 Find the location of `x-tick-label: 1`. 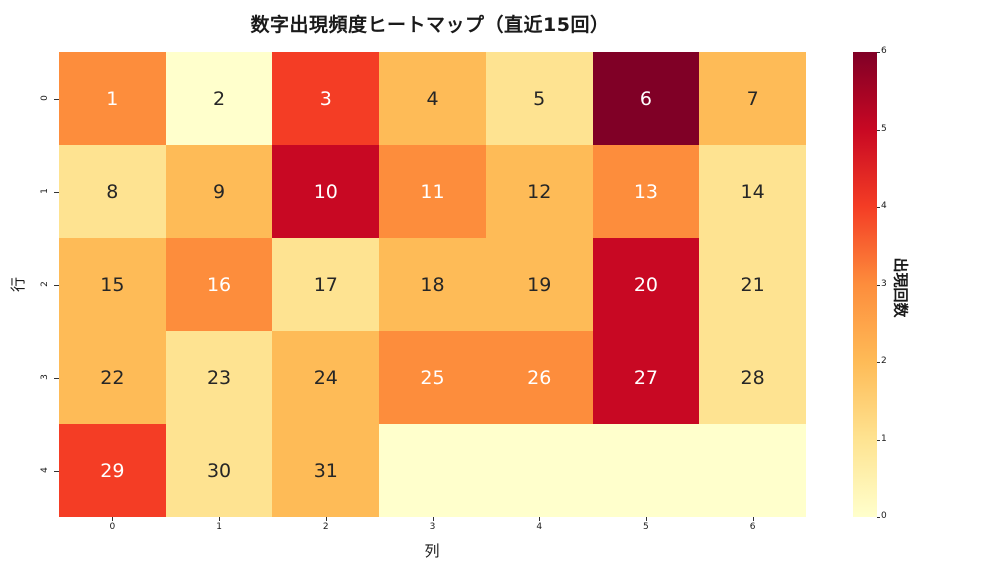

x-tick-label: 1 is located at coordinates (219, 527).